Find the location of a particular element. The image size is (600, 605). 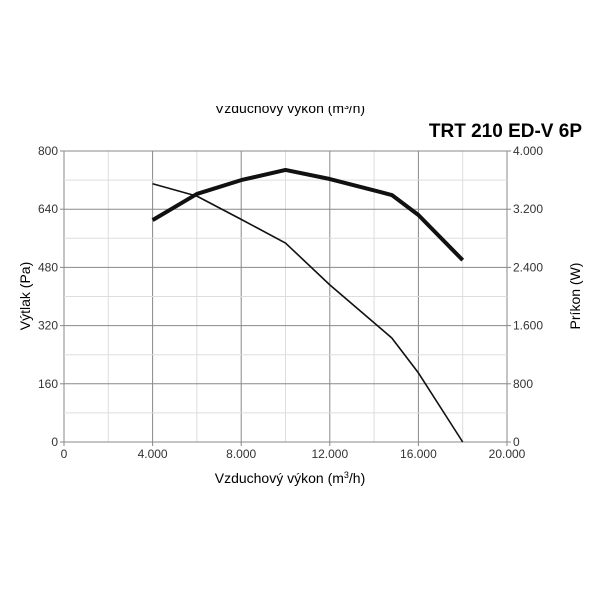

y2-tick-label: 1.600 is located at coordinates (528, 326).